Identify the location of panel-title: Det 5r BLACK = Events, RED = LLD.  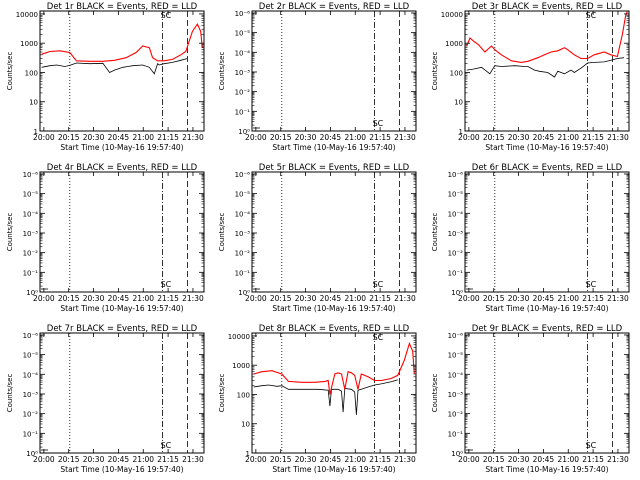
(334, 168).